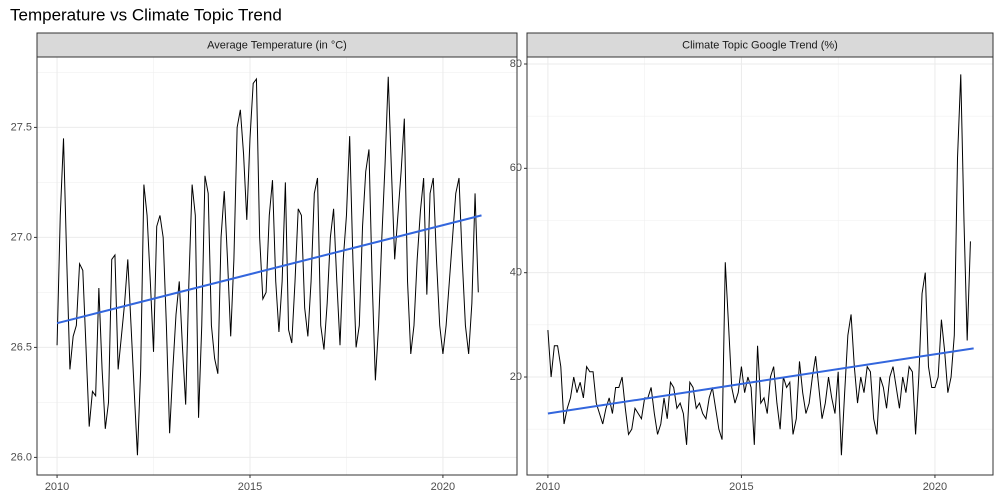 Image resolution: width=1000 pixels, height=500 pixels. I want to click on y-tick-label: 80, so click(516, 64).